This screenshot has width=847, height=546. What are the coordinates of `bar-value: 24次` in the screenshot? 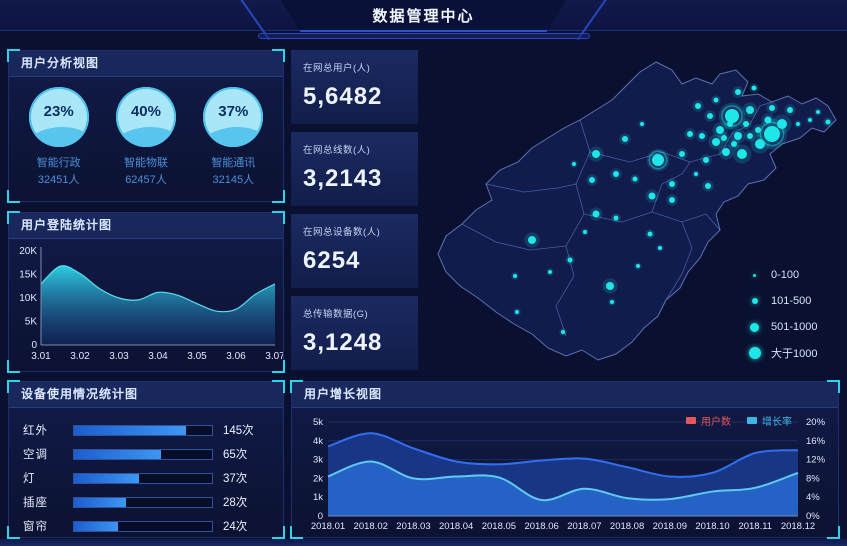 It's located at (235, 527).